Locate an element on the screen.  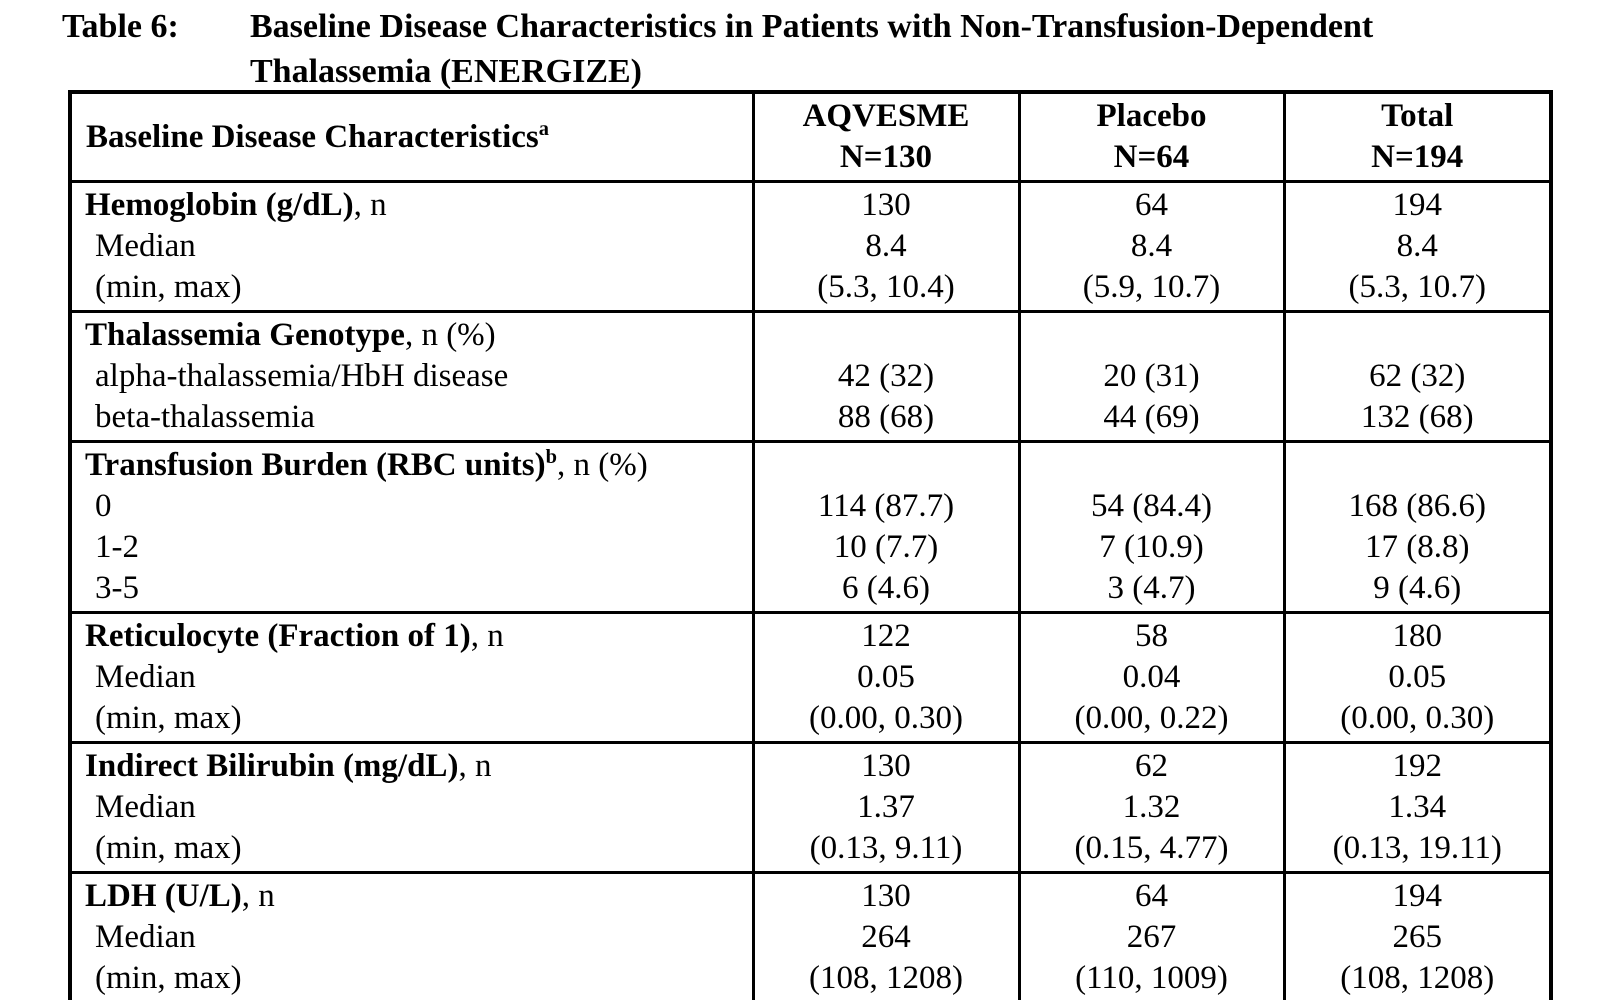
cell-value: 20 (31) is located at coordinates (1151, 376).